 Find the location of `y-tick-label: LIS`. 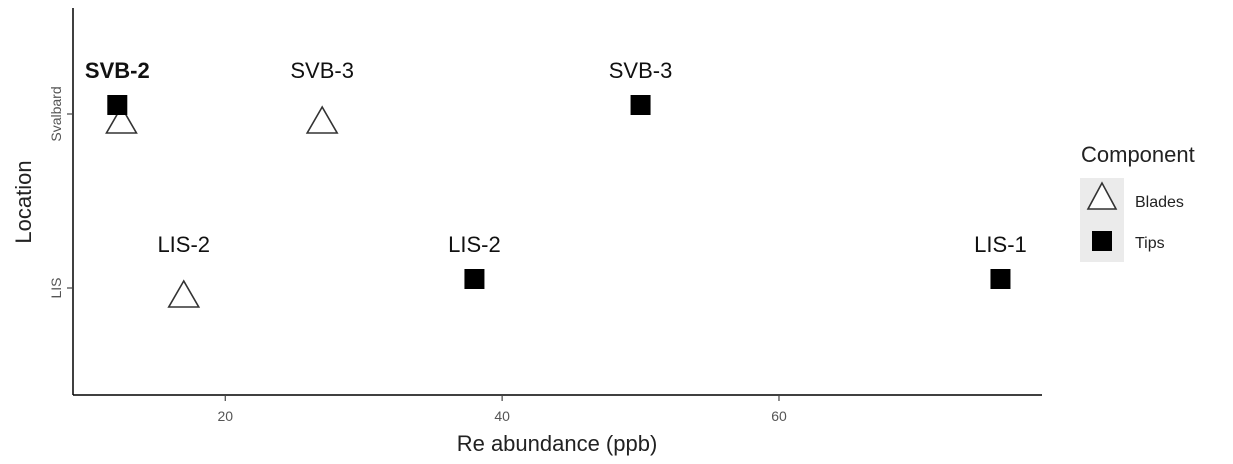

y-tick-label: LIS is located at coordinates (56, 287).